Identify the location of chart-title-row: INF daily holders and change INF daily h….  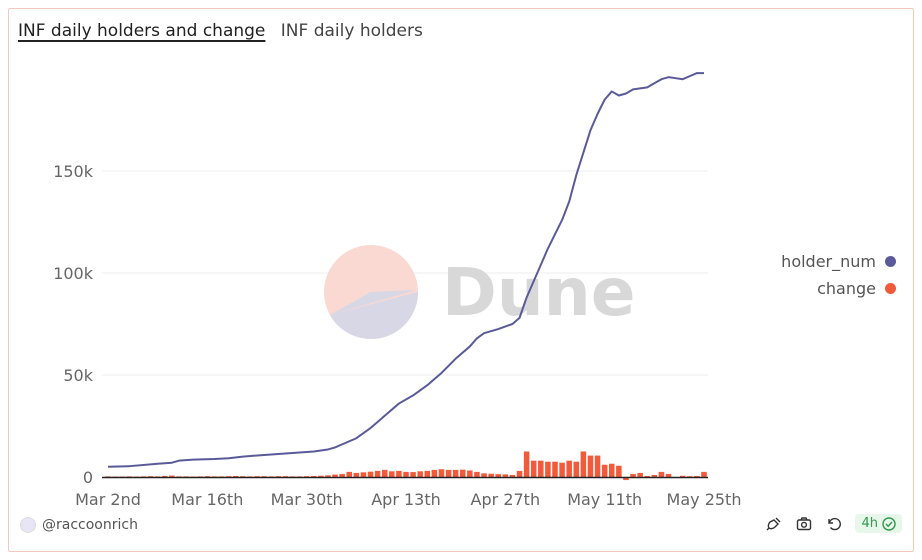
(220, 31).